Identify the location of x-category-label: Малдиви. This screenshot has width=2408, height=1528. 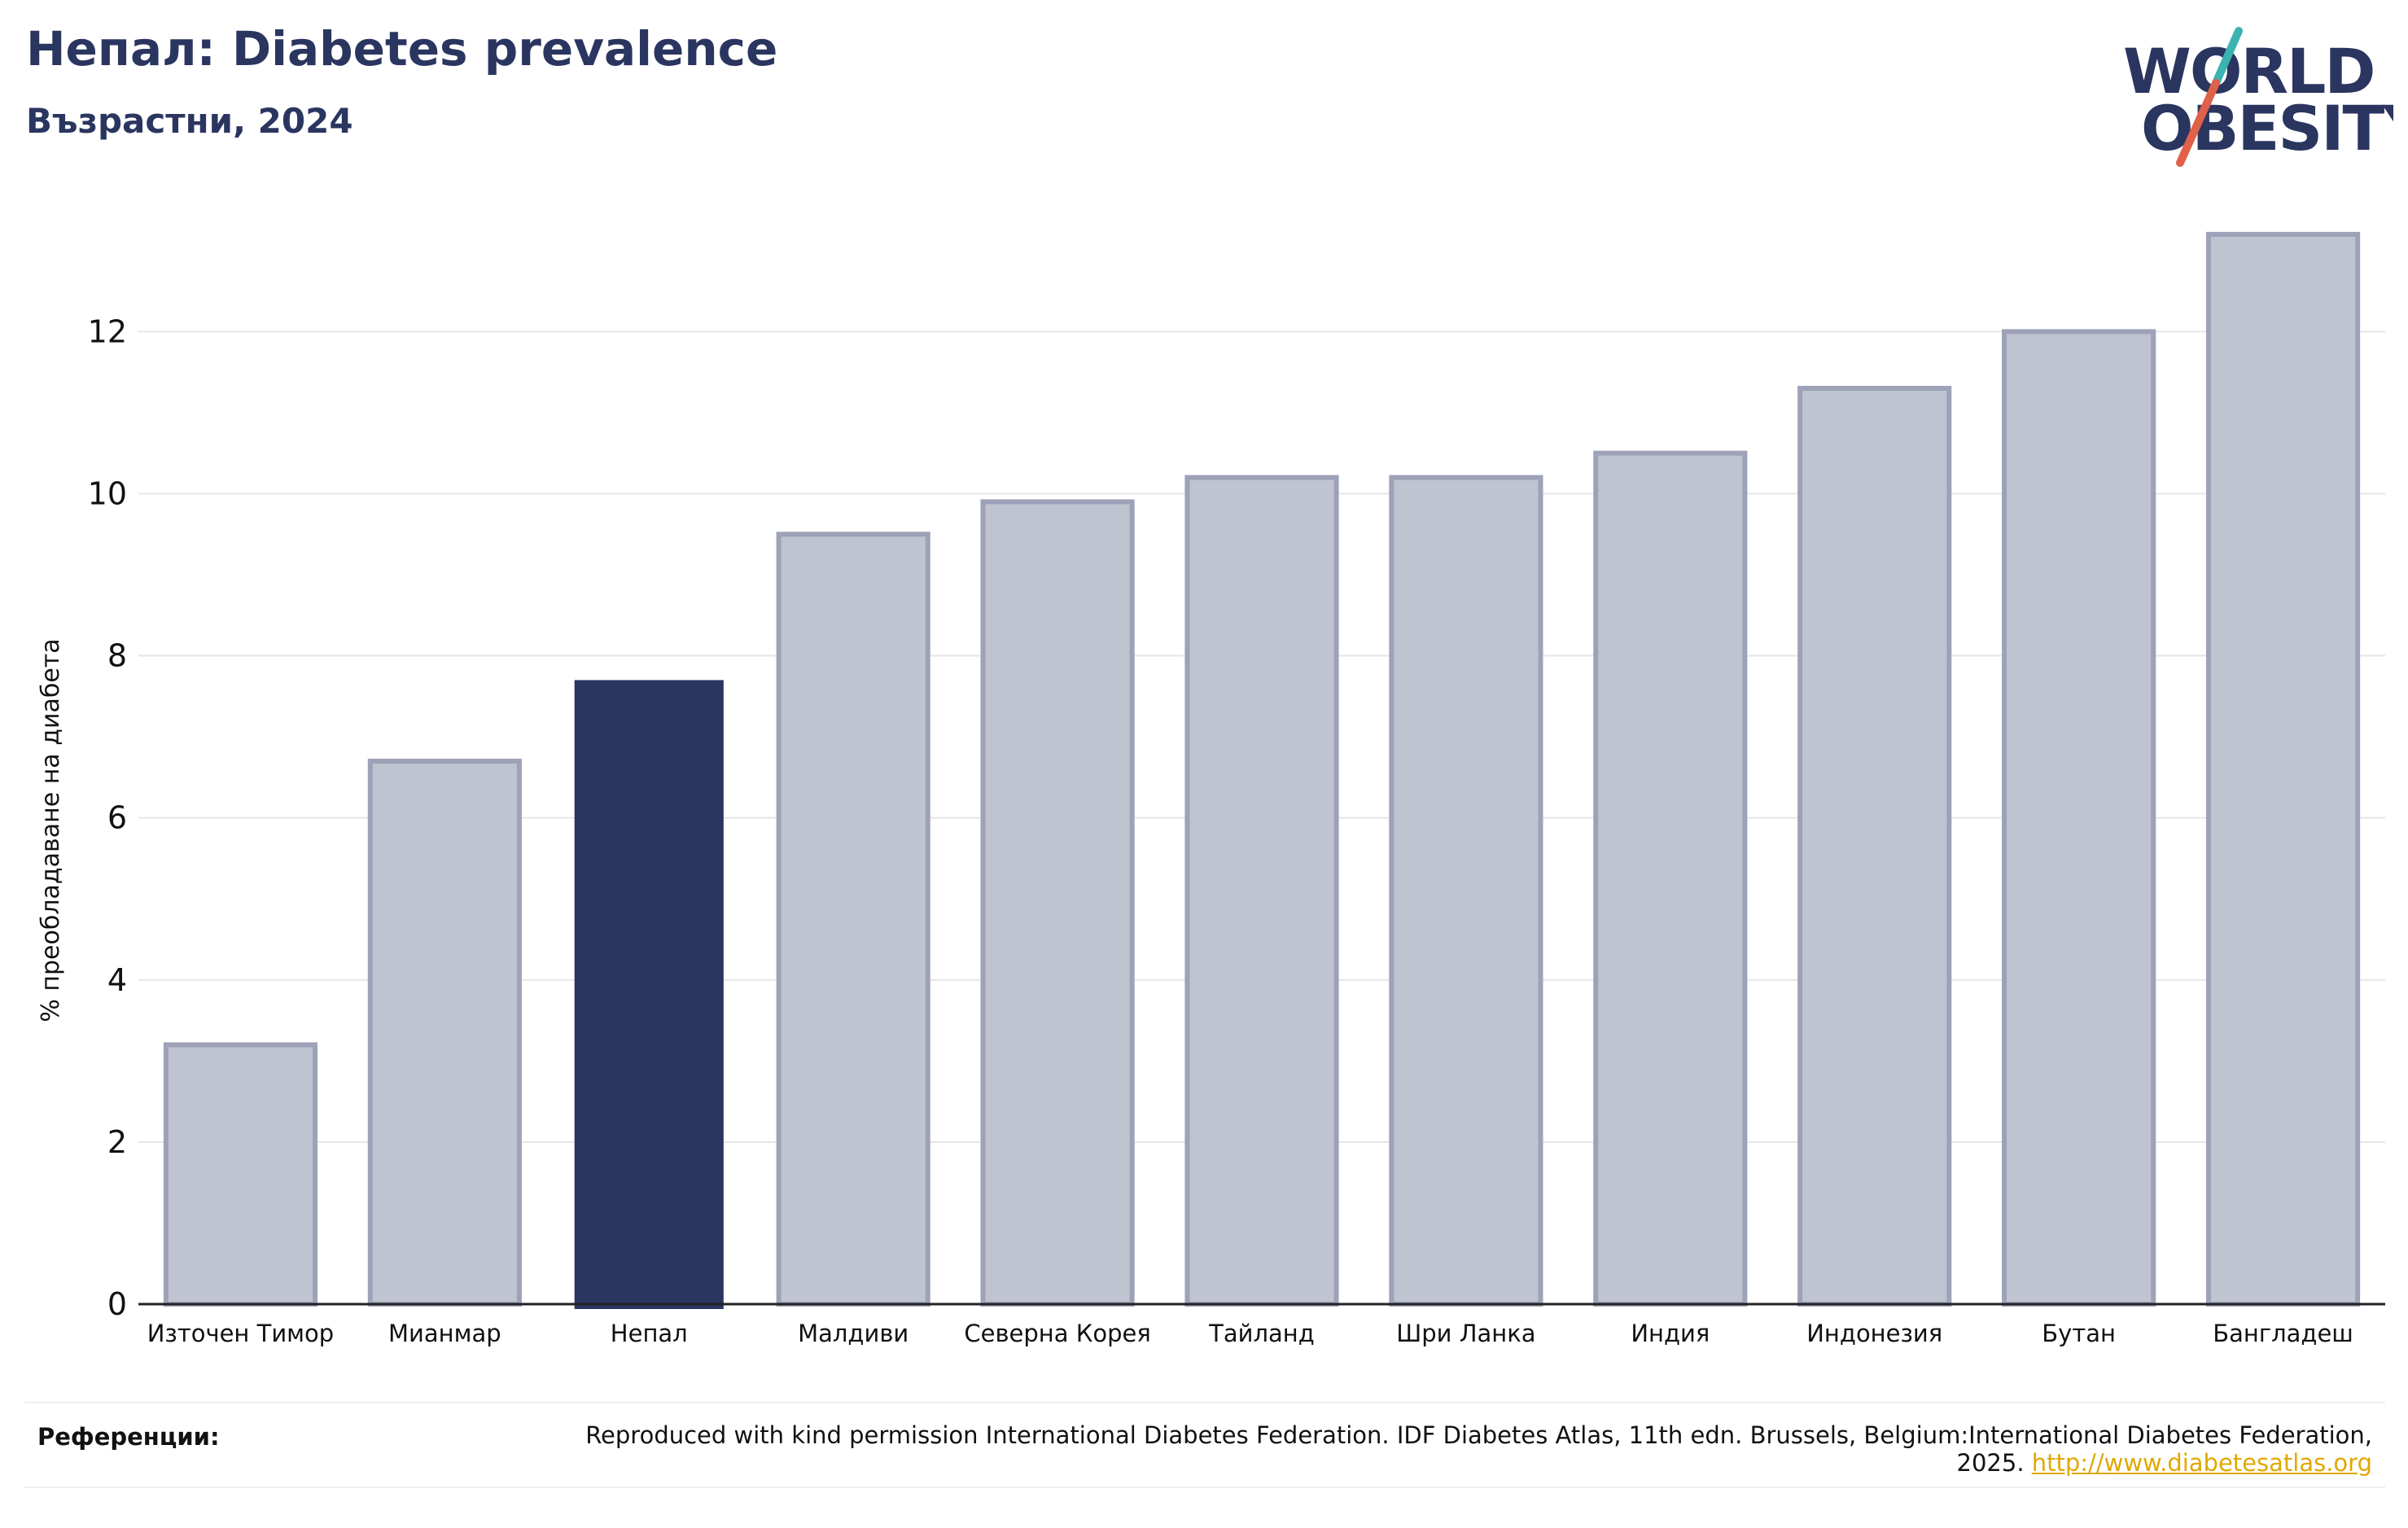
(853, 1334).